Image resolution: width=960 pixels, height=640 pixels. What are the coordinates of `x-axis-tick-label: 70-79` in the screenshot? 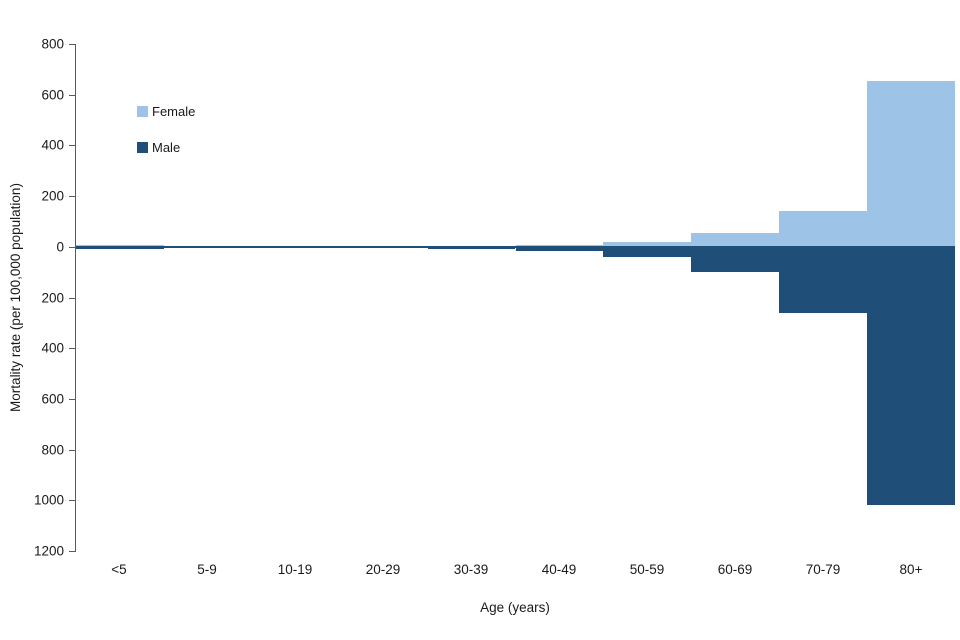 It's located at (823, 569).